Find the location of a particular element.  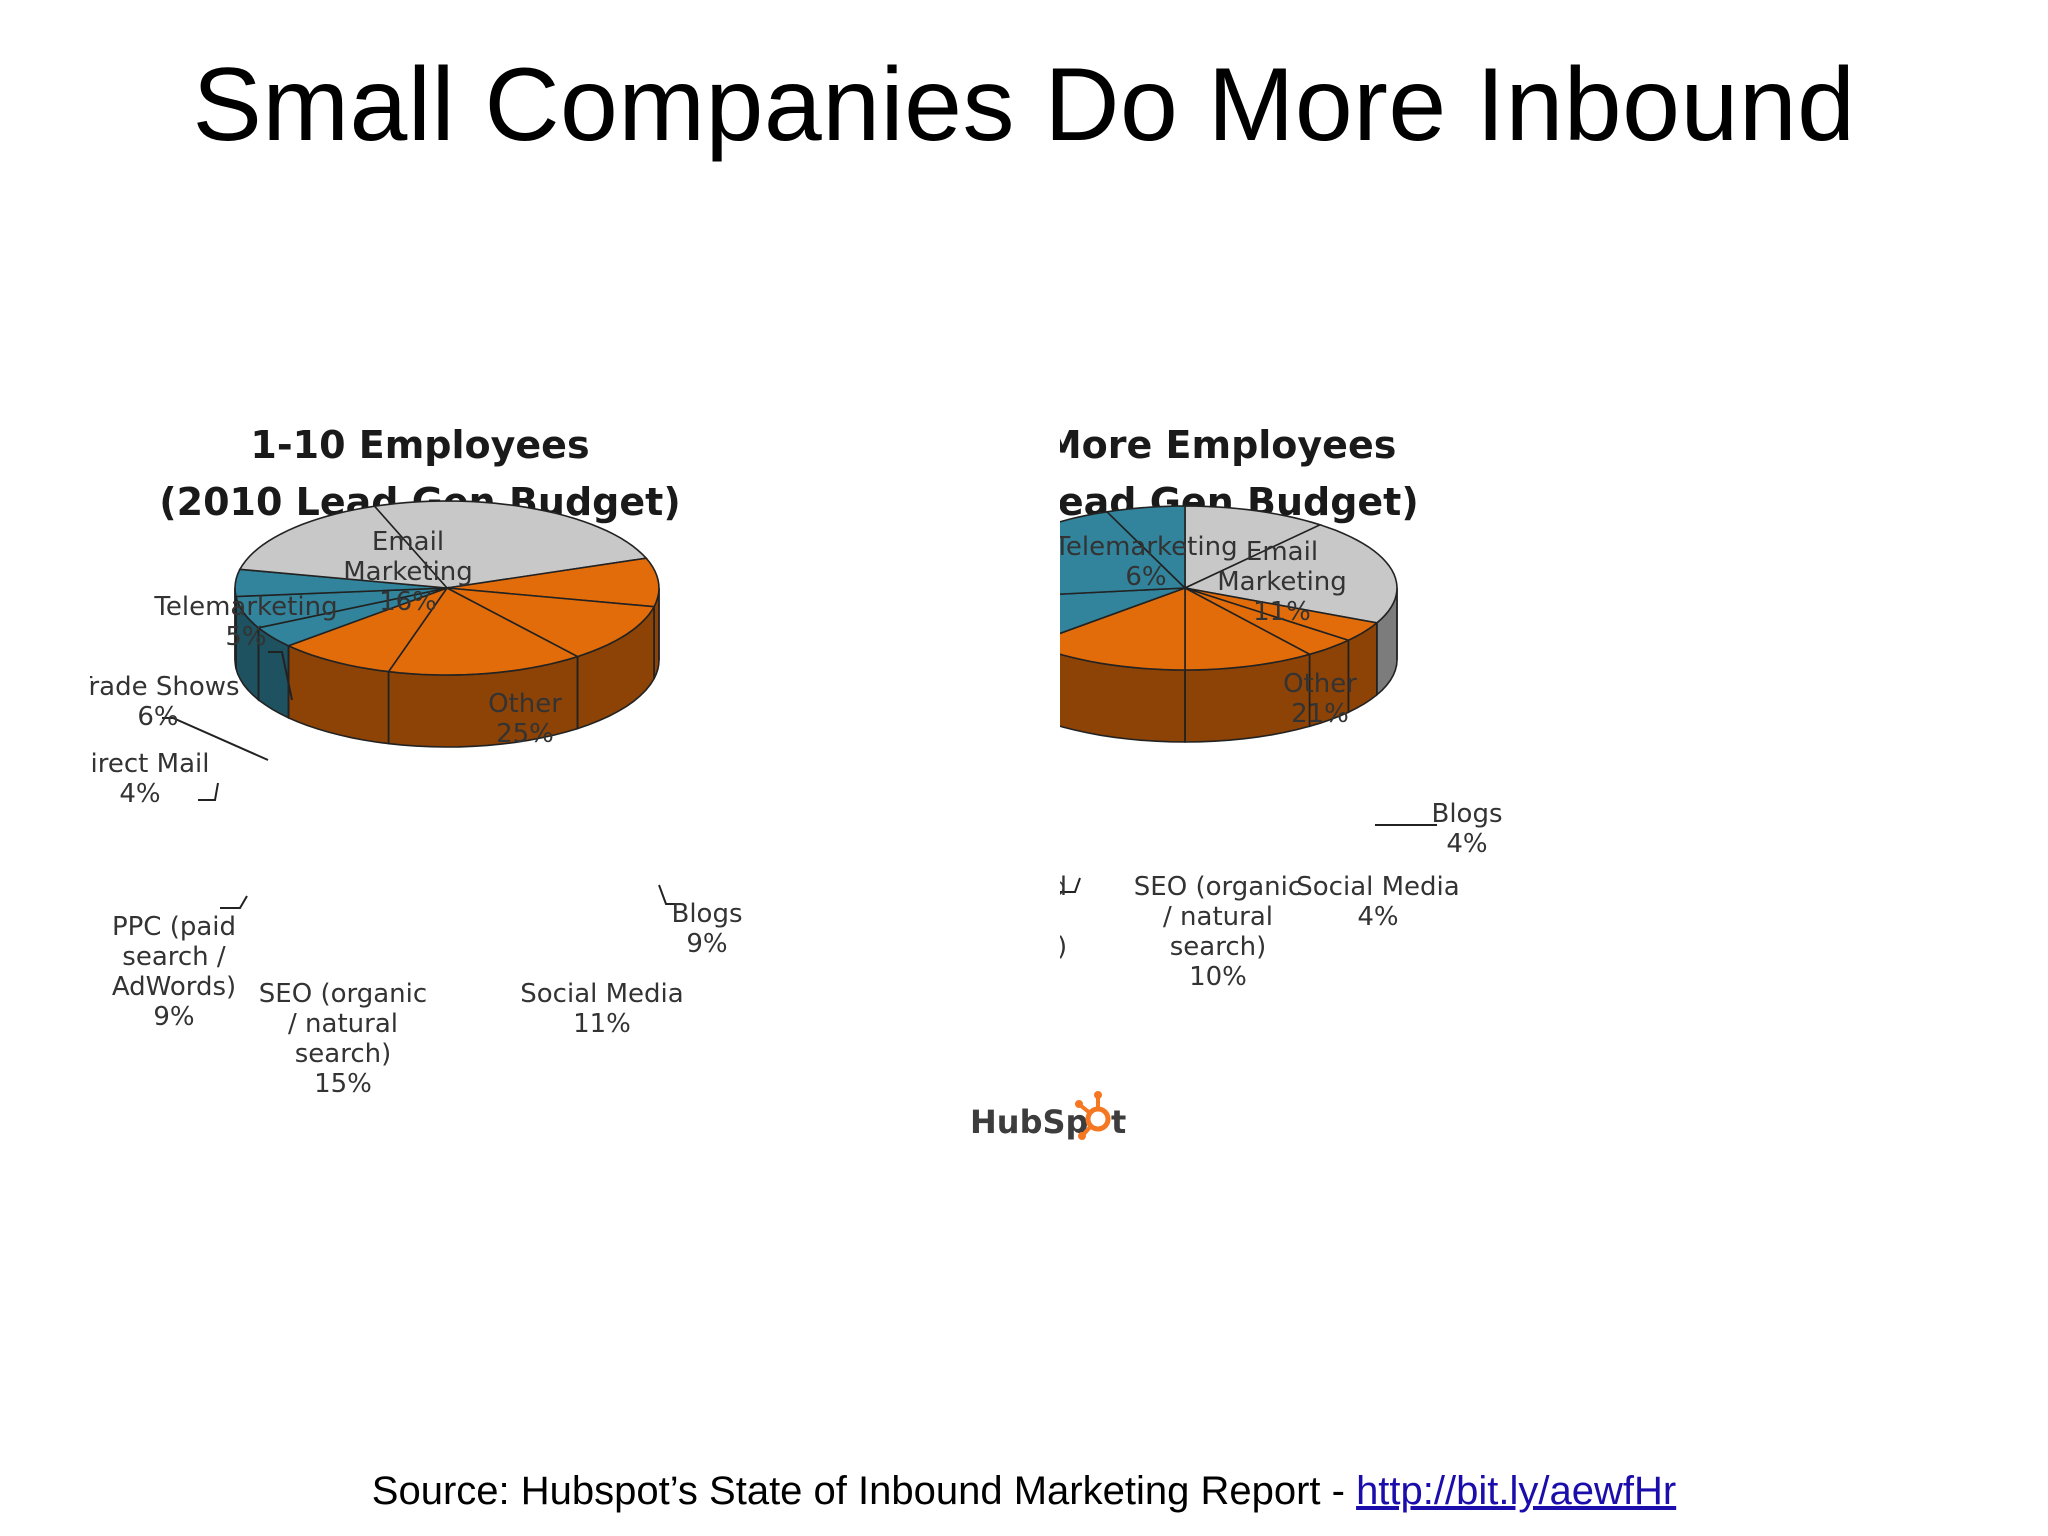

slice-direct-mail is located at coordinates (1123, 611).